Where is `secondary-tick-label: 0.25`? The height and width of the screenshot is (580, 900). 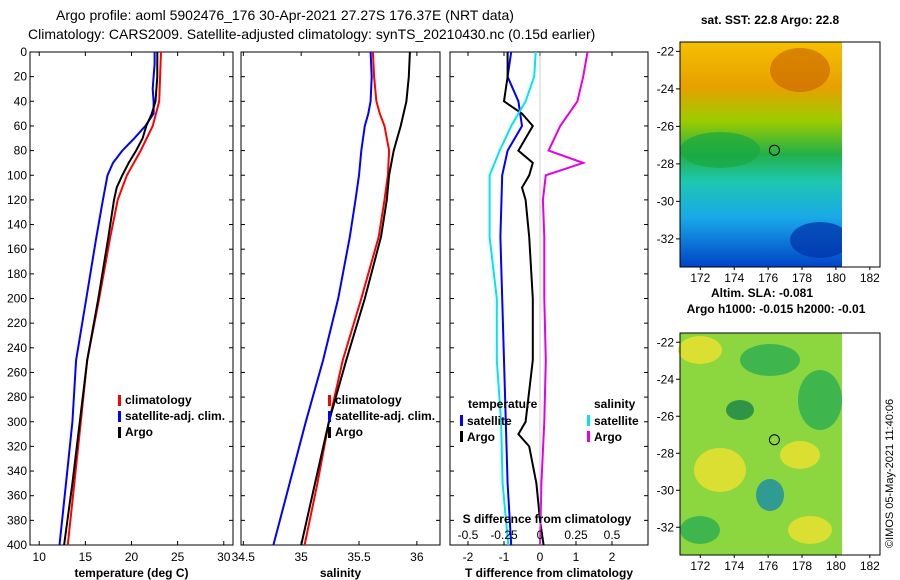
secondary-tick-label: 0.25 is located at coordinates (576, 535).